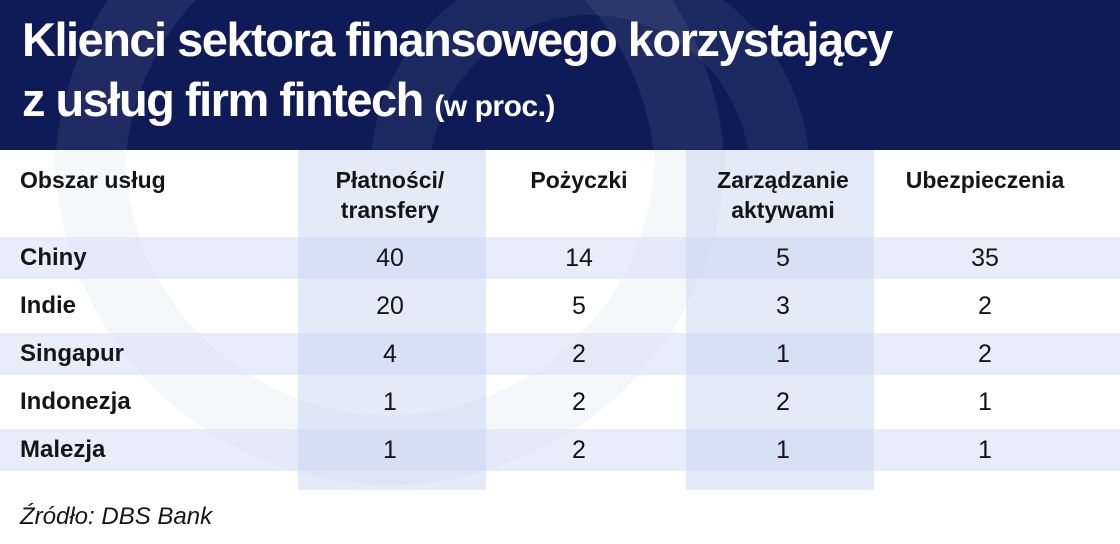  I want to click on column-header-area: Obszar usług, so click(93, 180).